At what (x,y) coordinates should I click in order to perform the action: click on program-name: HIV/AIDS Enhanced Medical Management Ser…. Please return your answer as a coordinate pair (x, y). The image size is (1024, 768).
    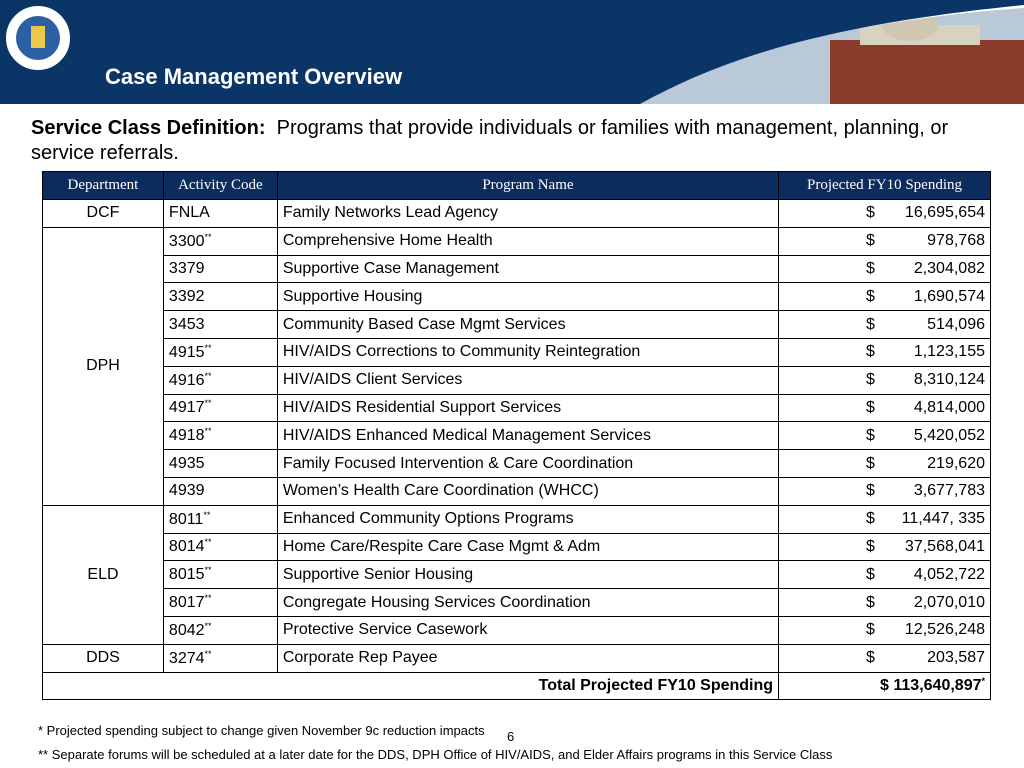
    Looking at the image, I should click on (528, 436).